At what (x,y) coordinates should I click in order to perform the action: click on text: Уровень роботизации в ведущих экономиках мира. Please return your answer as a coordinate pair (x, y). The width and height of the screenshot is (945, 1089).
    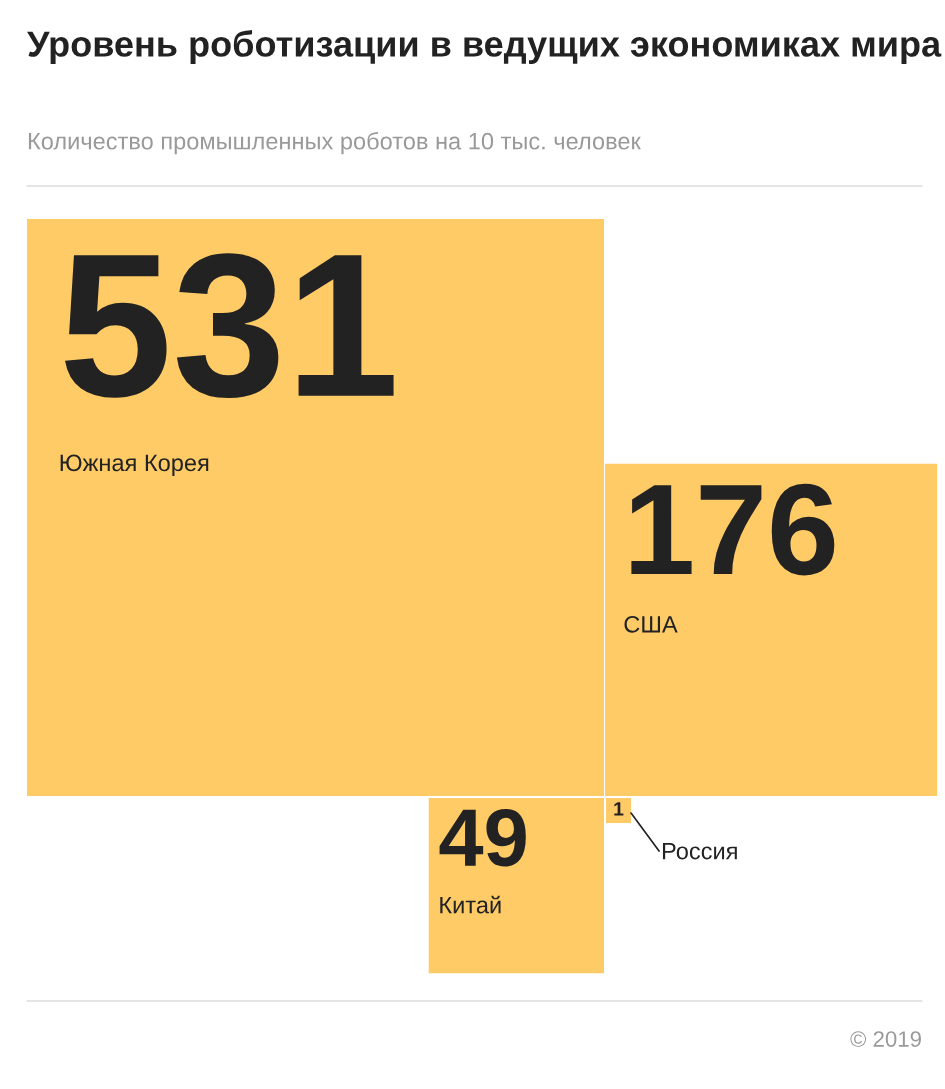
    Looking at the image, I should click on (484, 47).